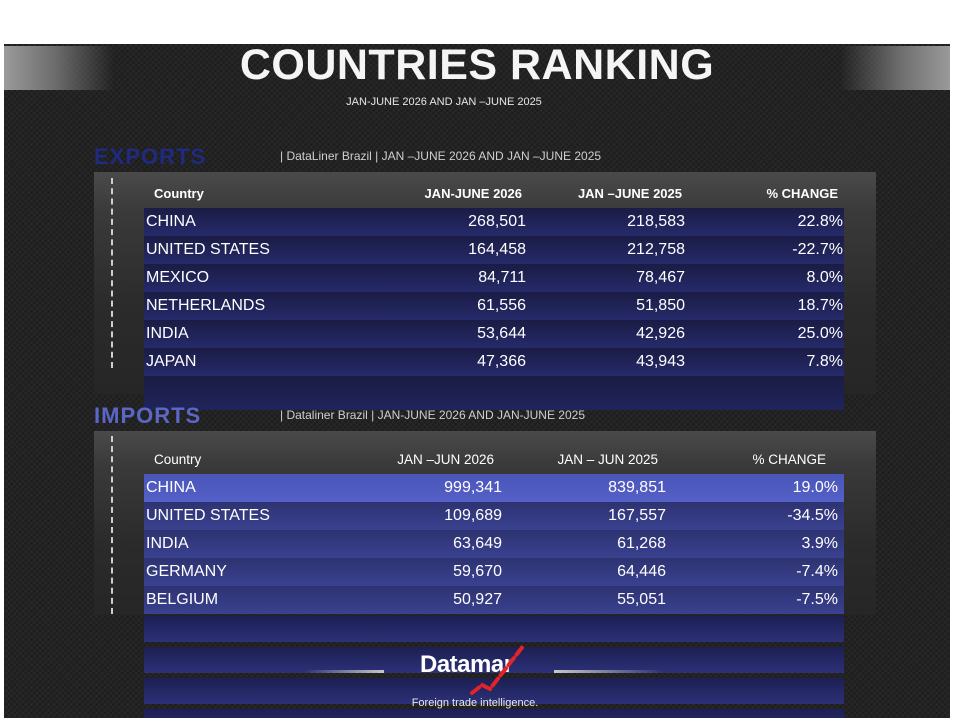 Image resolution: width=954 pixels, height=718 pixels. What do you see at coordinates (629, 193) in the screenshot?
I see `column-header: JAN –JUNE 2025` at bounding box center [629, 193].